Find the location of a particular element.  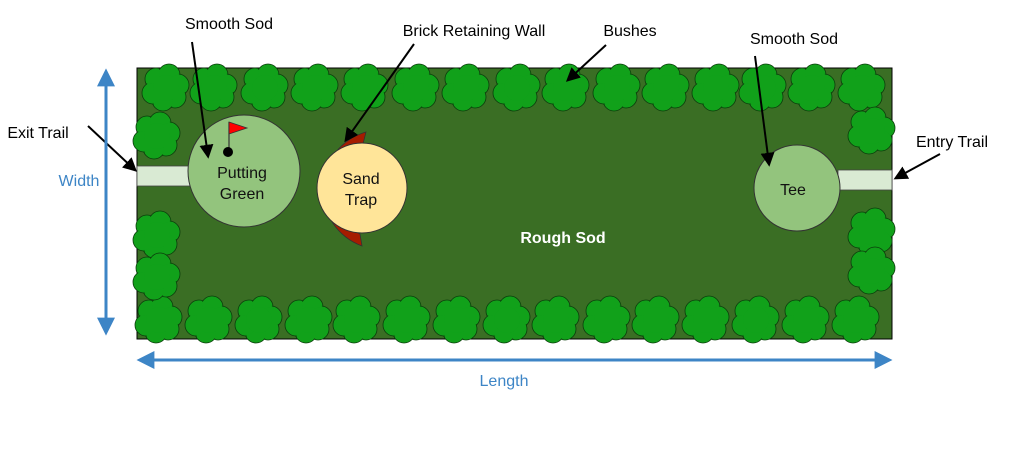

sand-trap is located at coordinates (362, 188).